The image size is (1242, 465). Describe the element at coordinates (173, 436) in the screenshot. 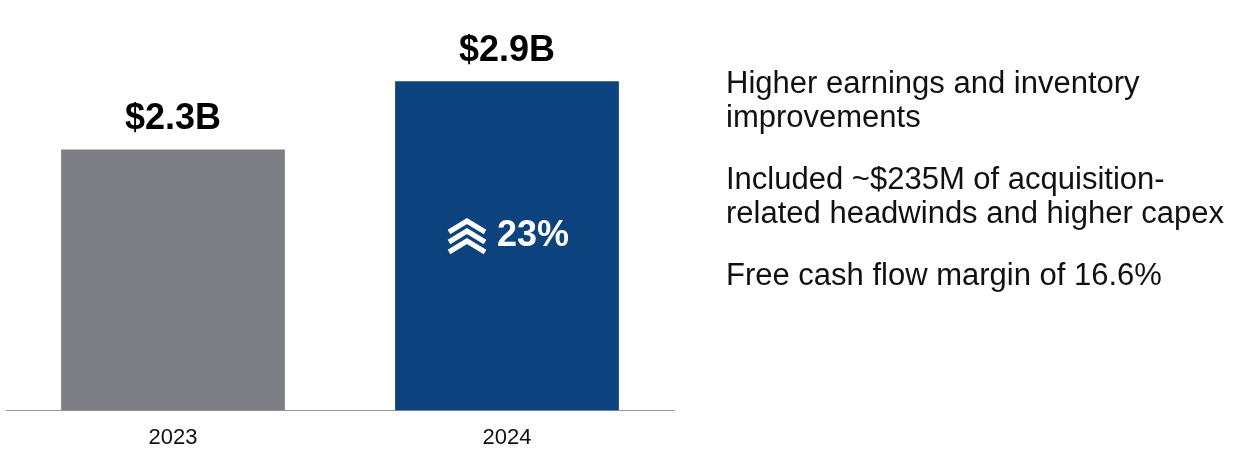

I see `x-tick-label: 2023` at that location.